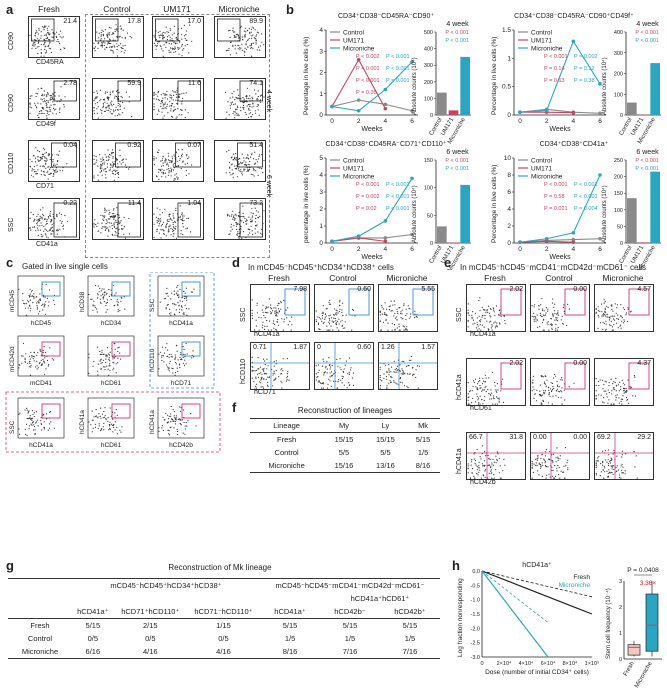  What do you see at coordinates (177, 136) in the screenshot?
I see `week-group-box` at bounding box center [177, 136].